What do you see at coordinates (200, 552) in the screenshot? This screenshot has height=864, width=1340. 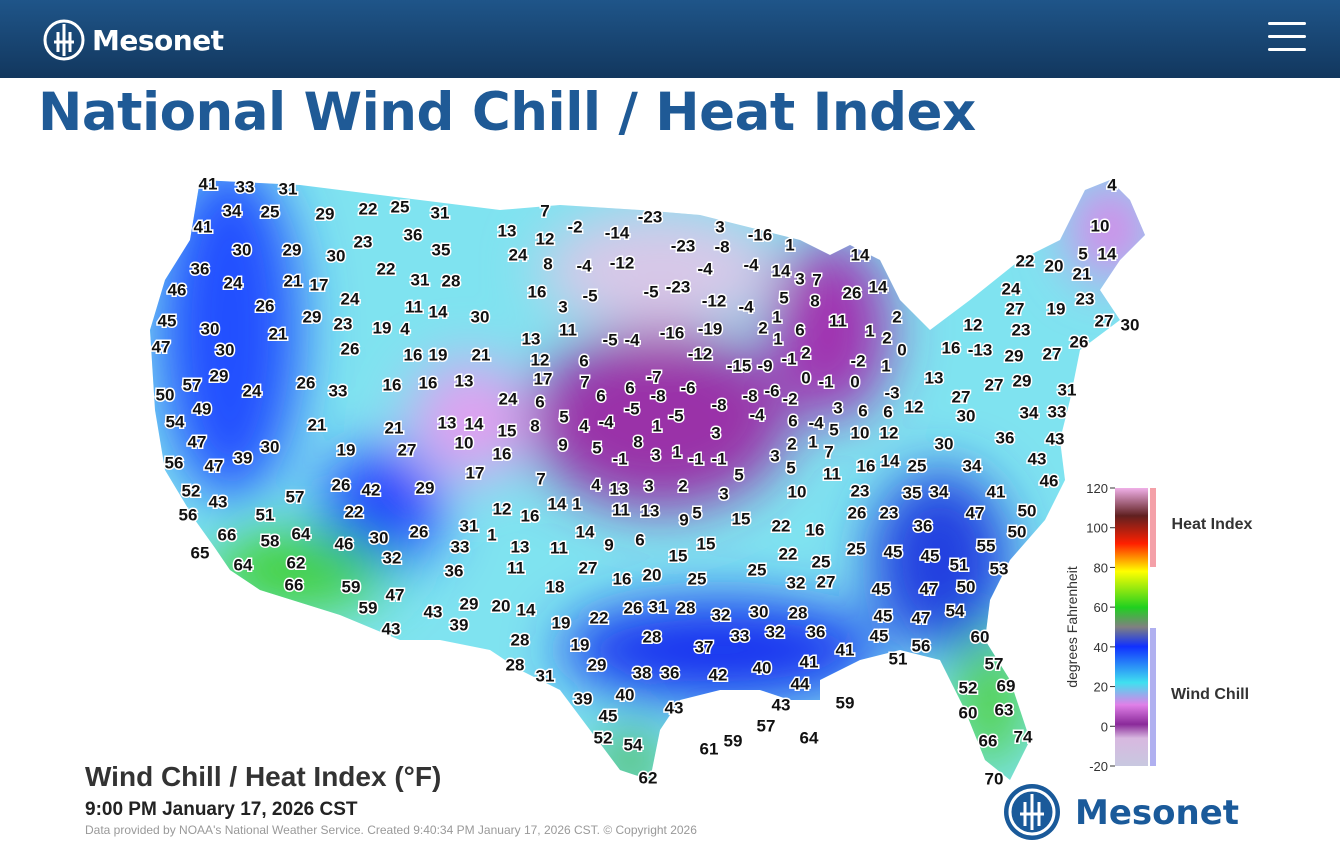 I see `station-value: 65` at bounding box center [200, 552].